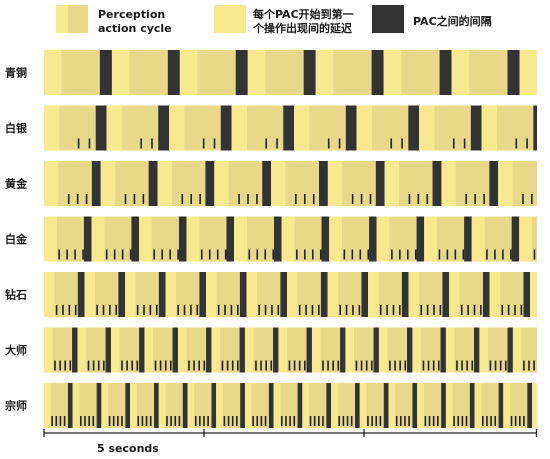 This screenshot has width=550, height=459. I want to click on tier-row: 青铜, so click(271, 72).